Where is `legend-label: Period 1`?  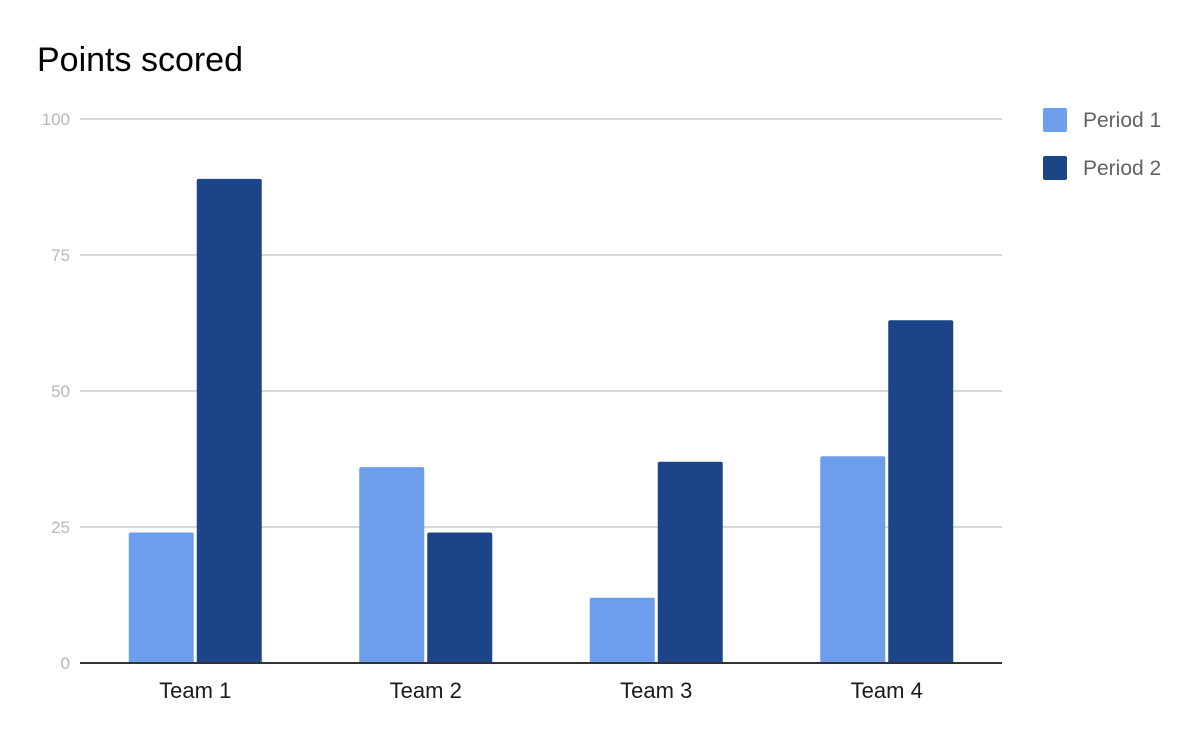
legend-label: Period 1 is located at coordinates (1122, 120).